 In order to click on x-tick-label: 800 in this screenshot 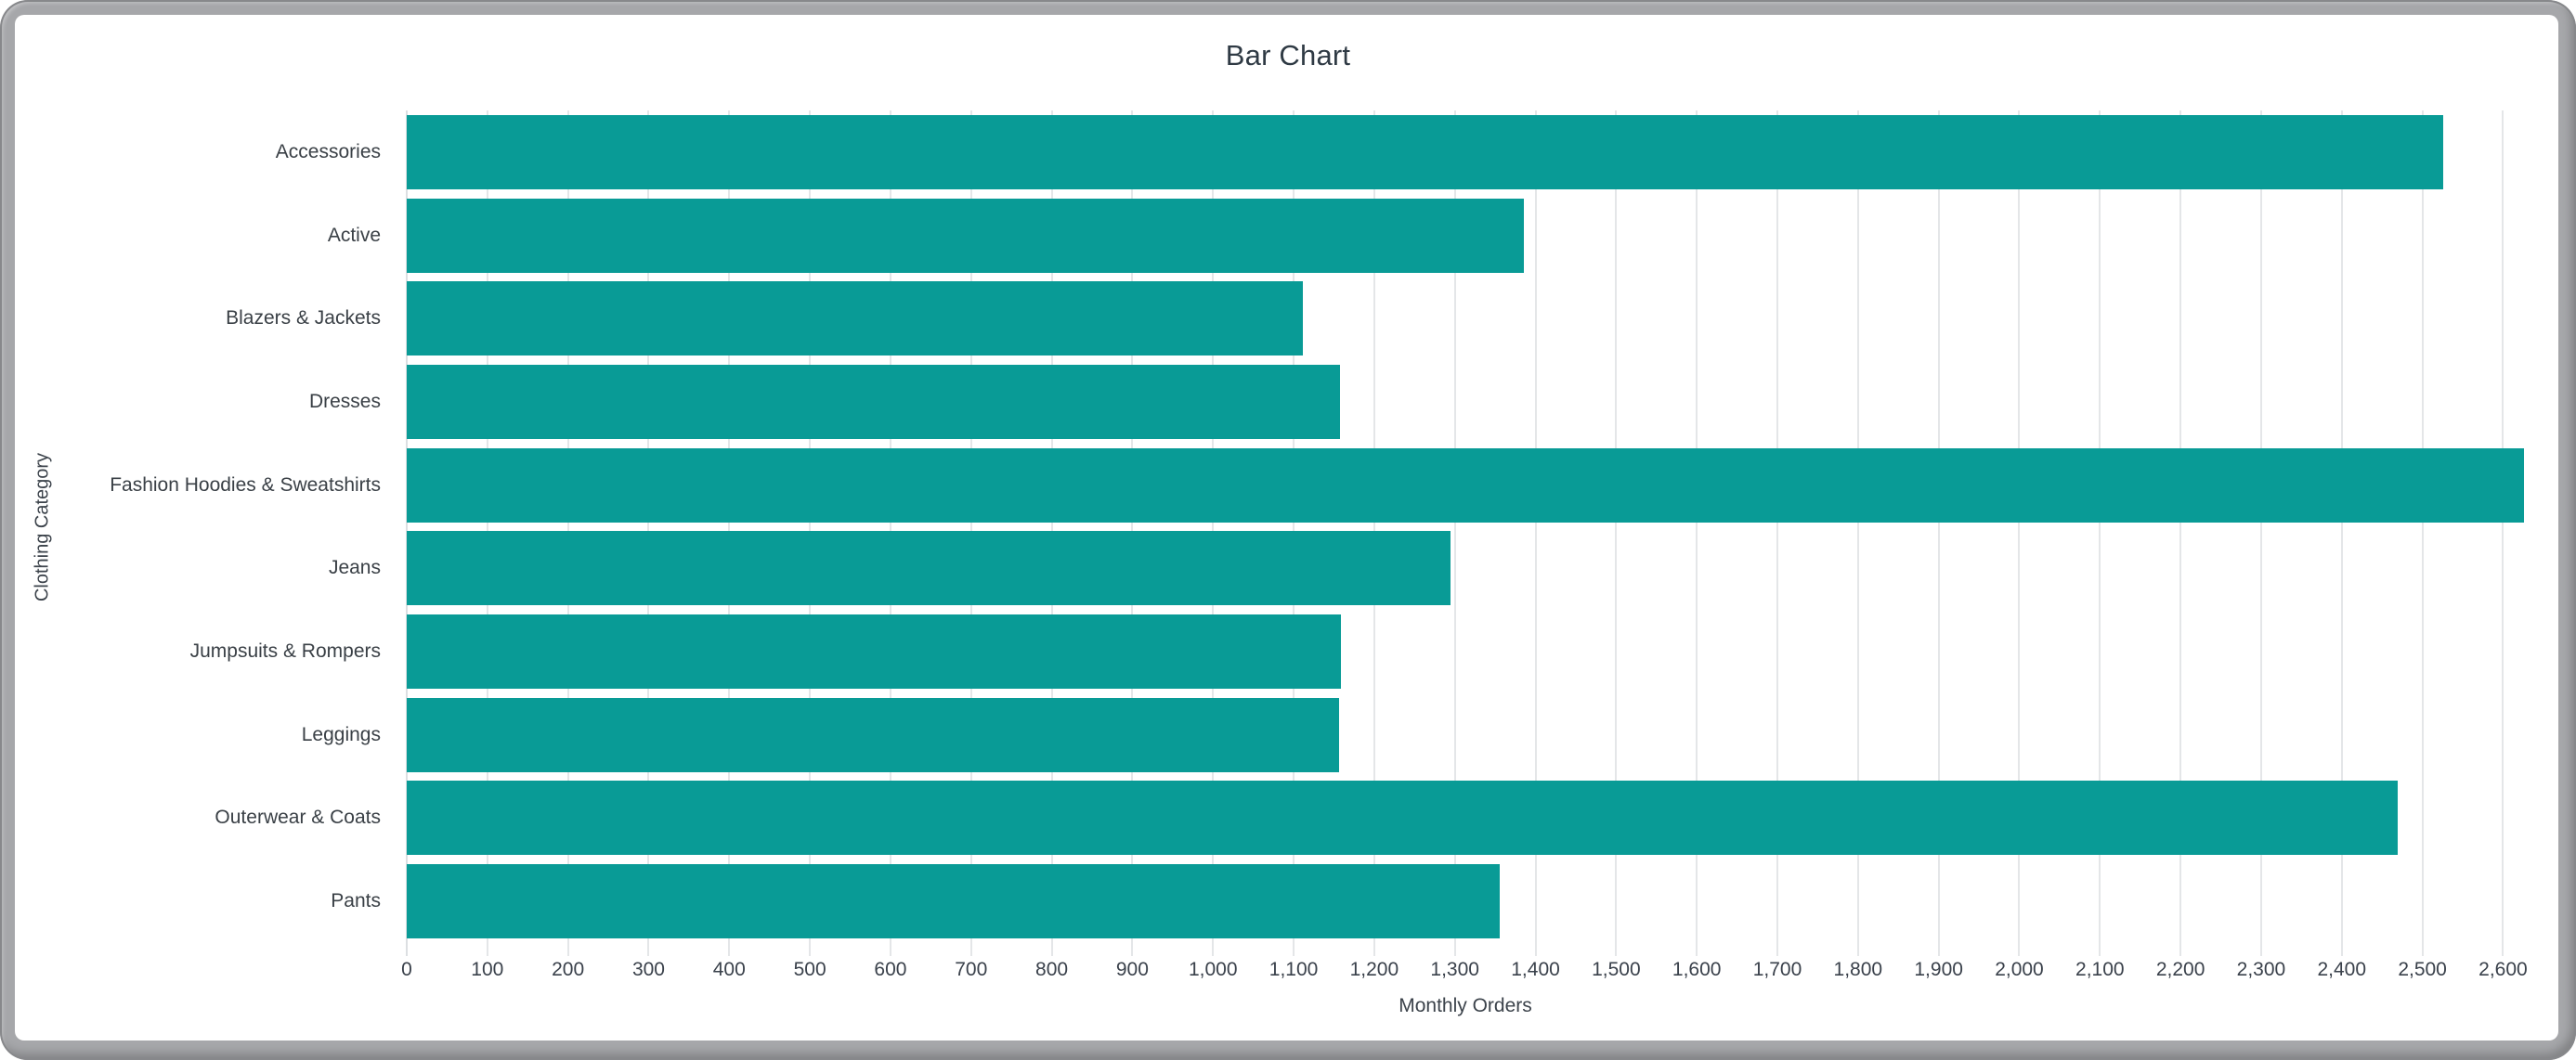, I will do `click(1052, 969)`.